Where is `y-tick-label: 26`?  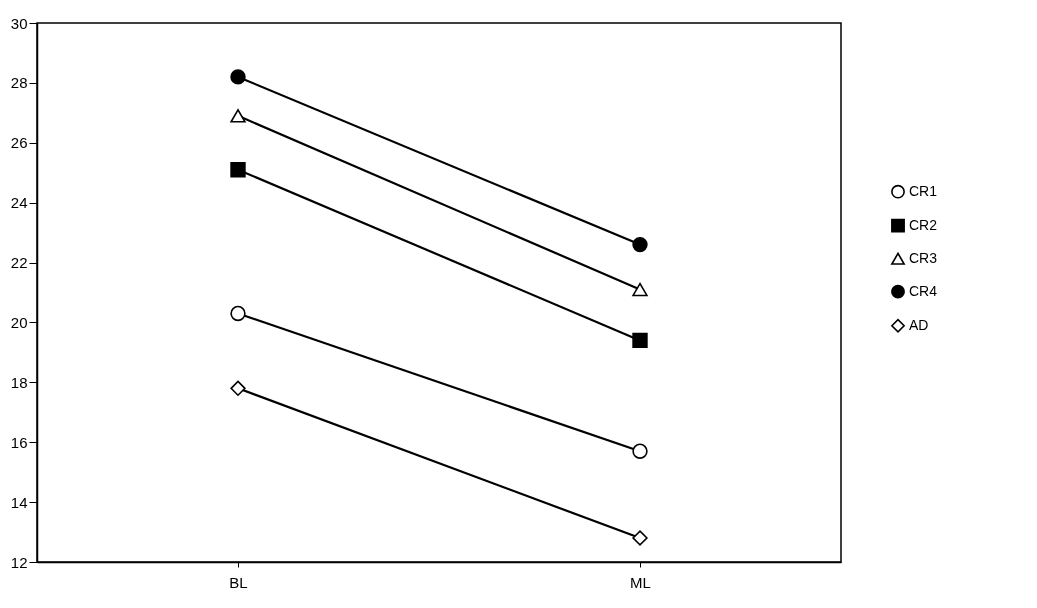
y-tick-label: 26 is located at coordinates (19, 143).